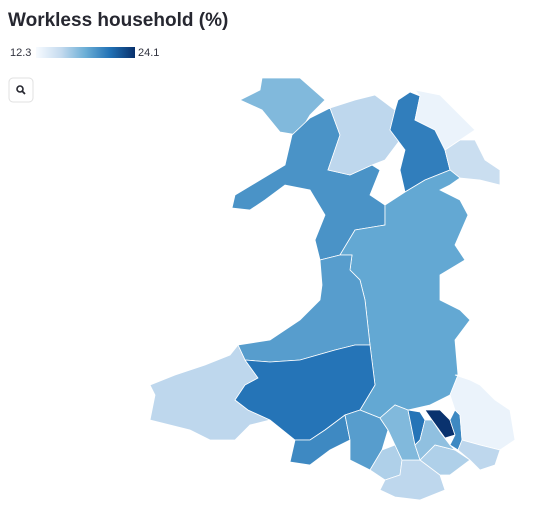  What do you see at coordinates (20, 53) in the screenshot?
I see `legend-min-label: 12.3` at bounding box center [20, 53].